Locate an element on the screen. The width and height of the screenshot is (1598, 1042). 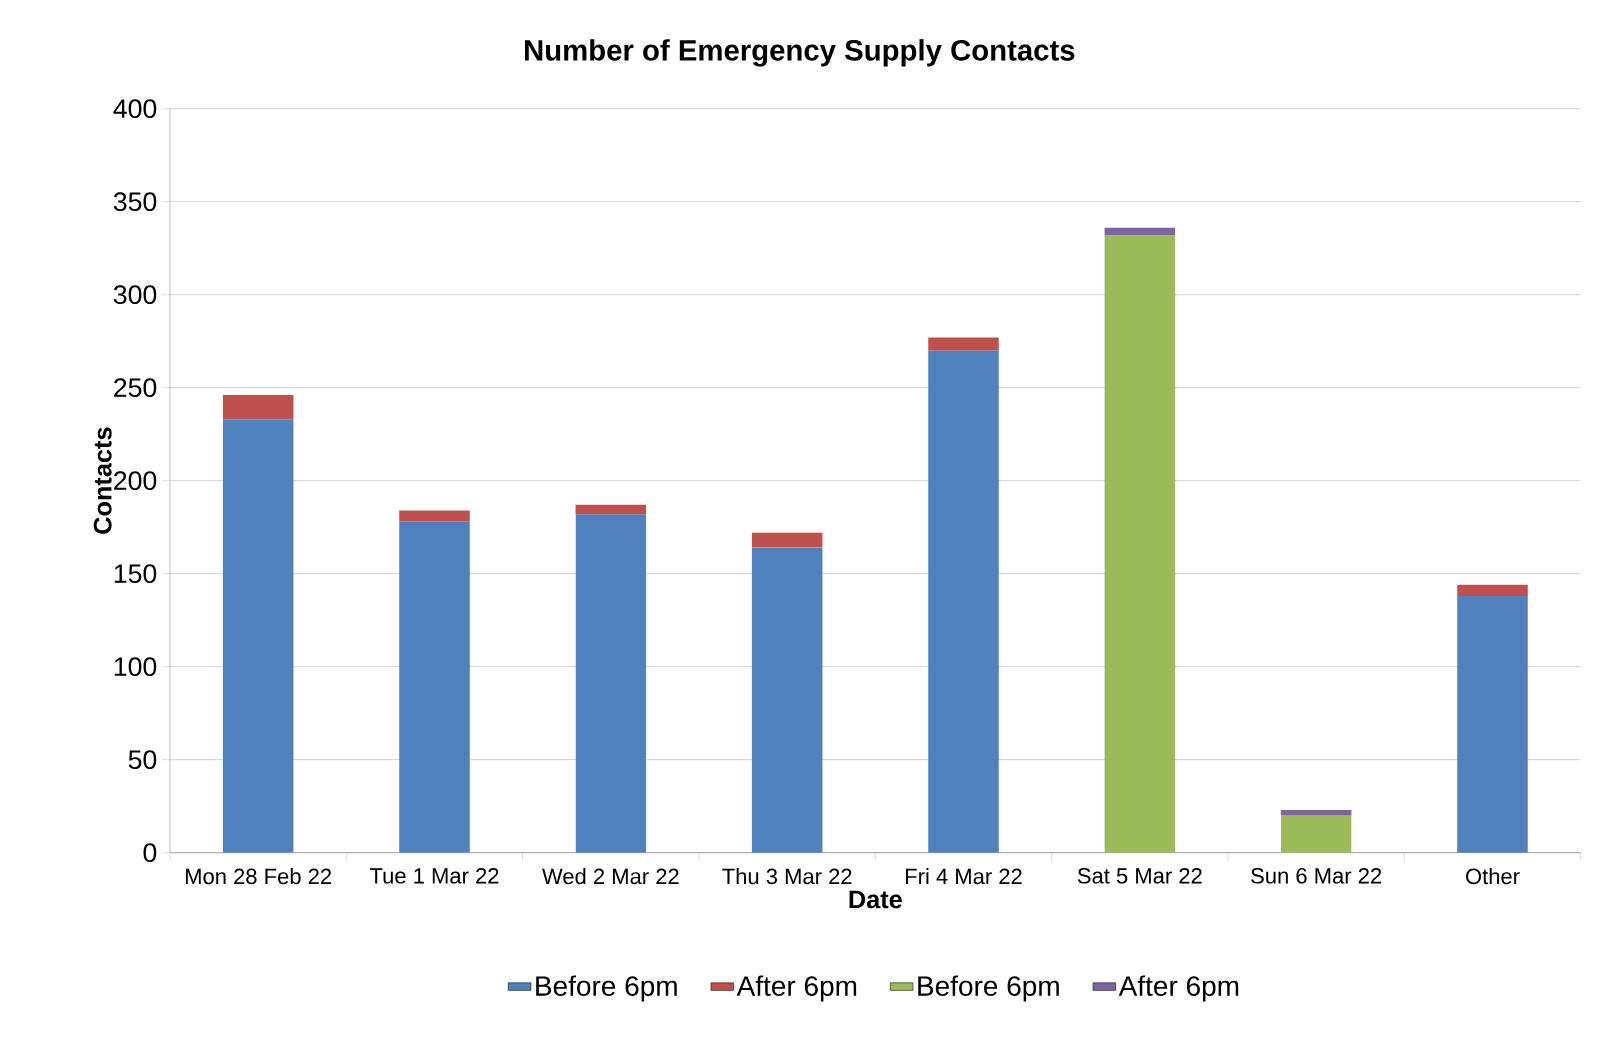
x-axis-title: Date is located at coordinates (875, 899).